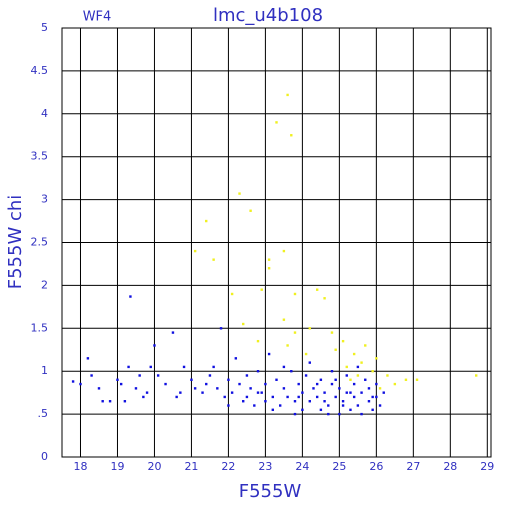 The height and width of the screenshot is (512, 512). I want to click on y-tick-label: 2, so click(44, 284).